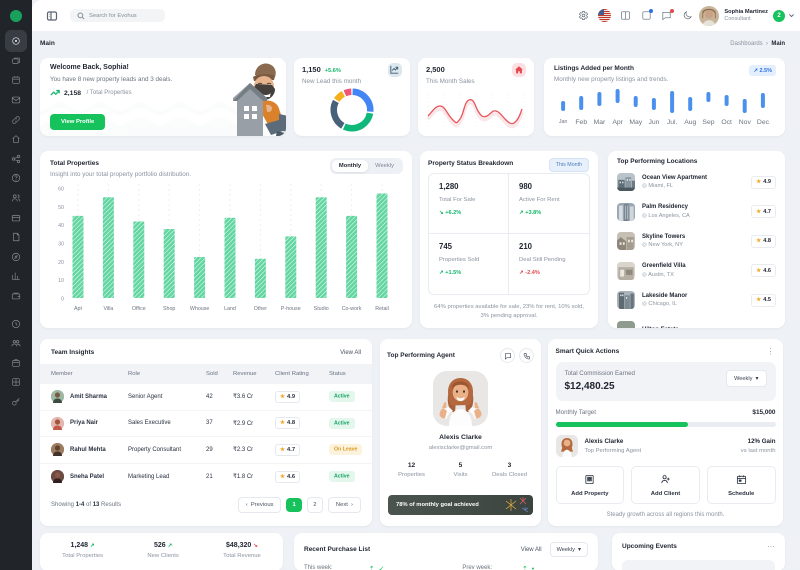 This screenshot has height=570, width=800. I want to click on svg-text: 40, so click(61, 226).